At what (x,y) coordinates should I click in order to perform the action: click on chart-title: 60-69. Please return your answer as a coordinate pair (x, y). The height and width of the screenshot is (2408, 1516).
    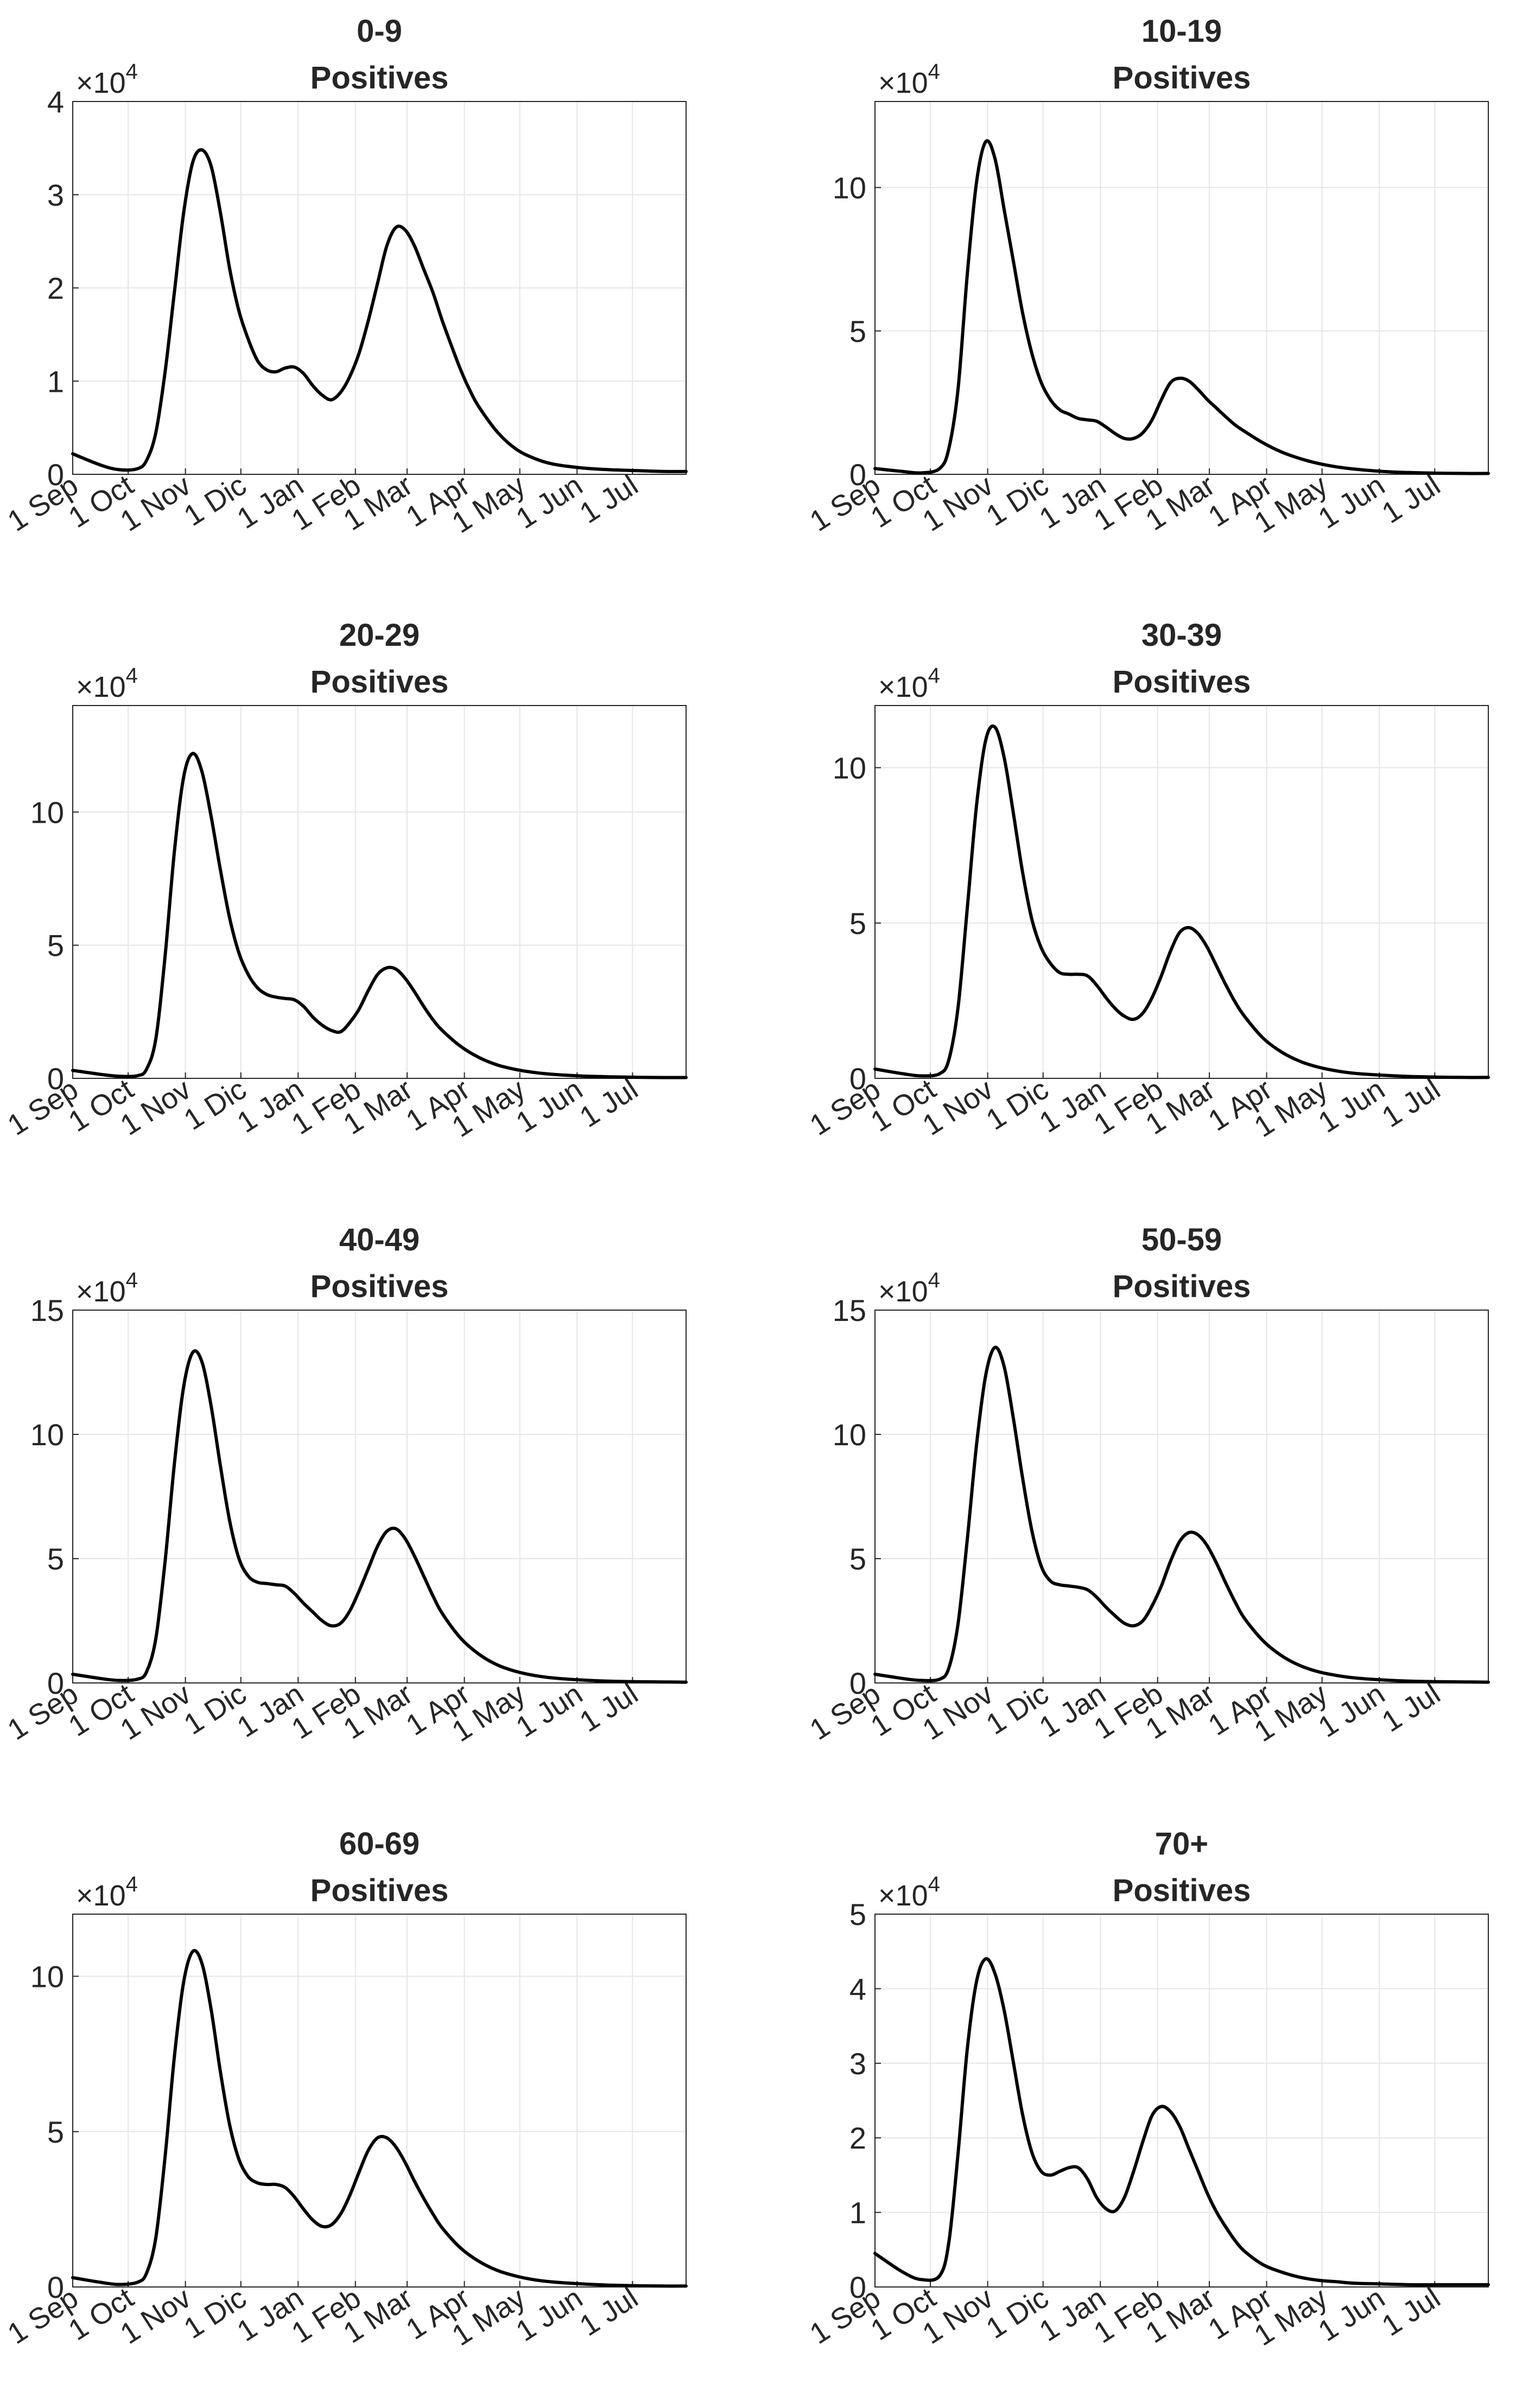
    Looking at the image, I should click on (379, 1843).